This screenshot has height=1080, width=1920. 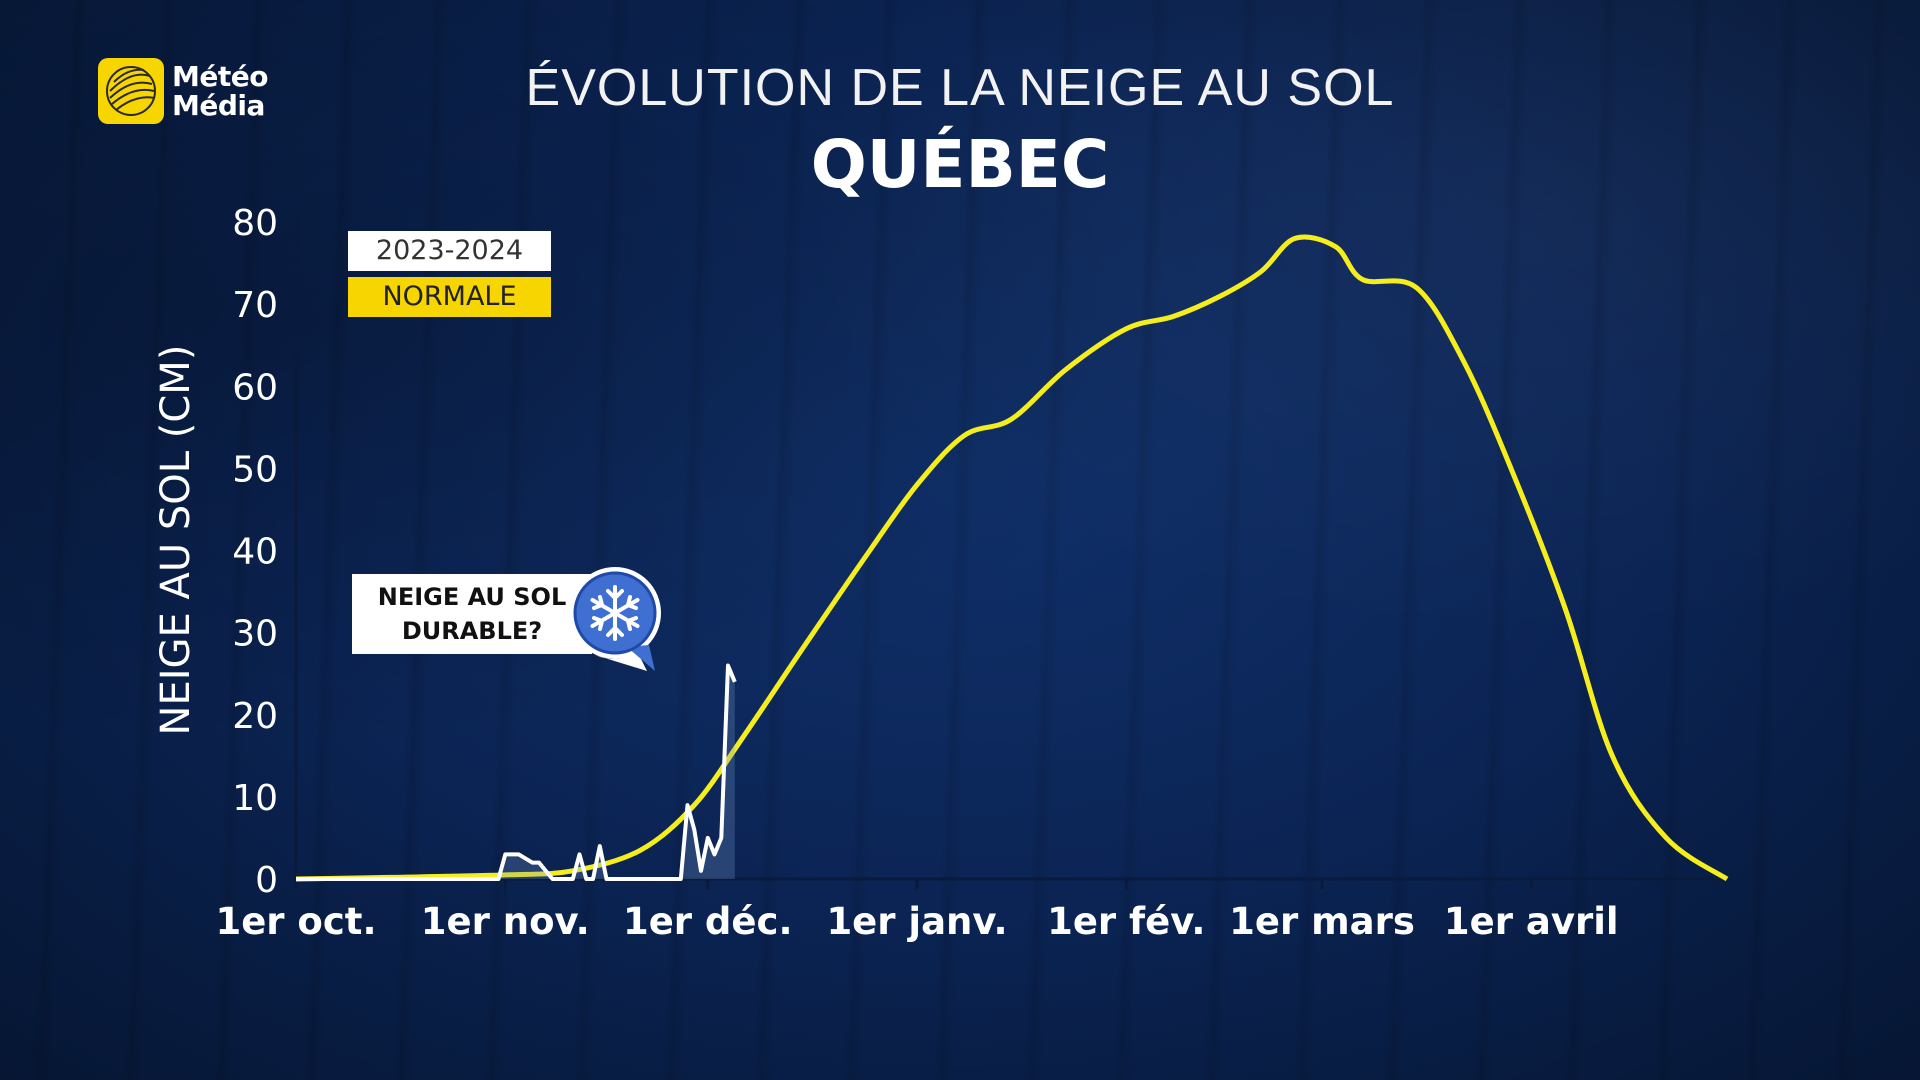 What do you see at coordinates (255, 634) in the screenshot?
I see `y-tick-label: 30` at bounding box center [255, 634].